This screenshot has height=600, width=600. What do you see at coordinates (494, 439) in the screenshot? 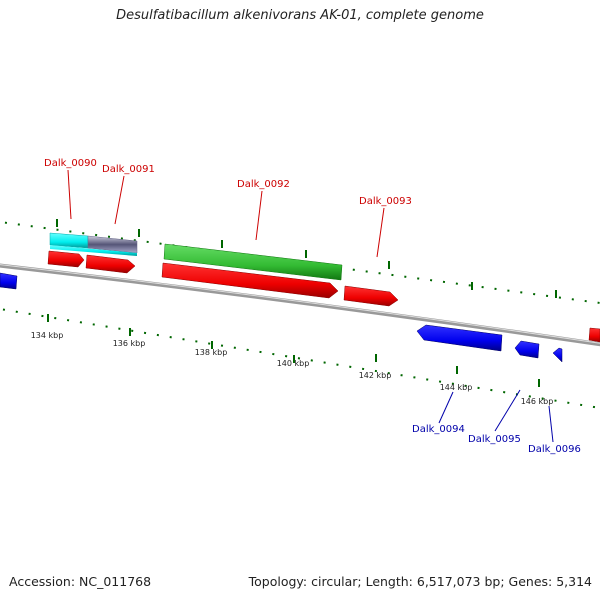
I see `gene-label-dalk-0095: Dalk_0095` at bounding box center [494, 439].